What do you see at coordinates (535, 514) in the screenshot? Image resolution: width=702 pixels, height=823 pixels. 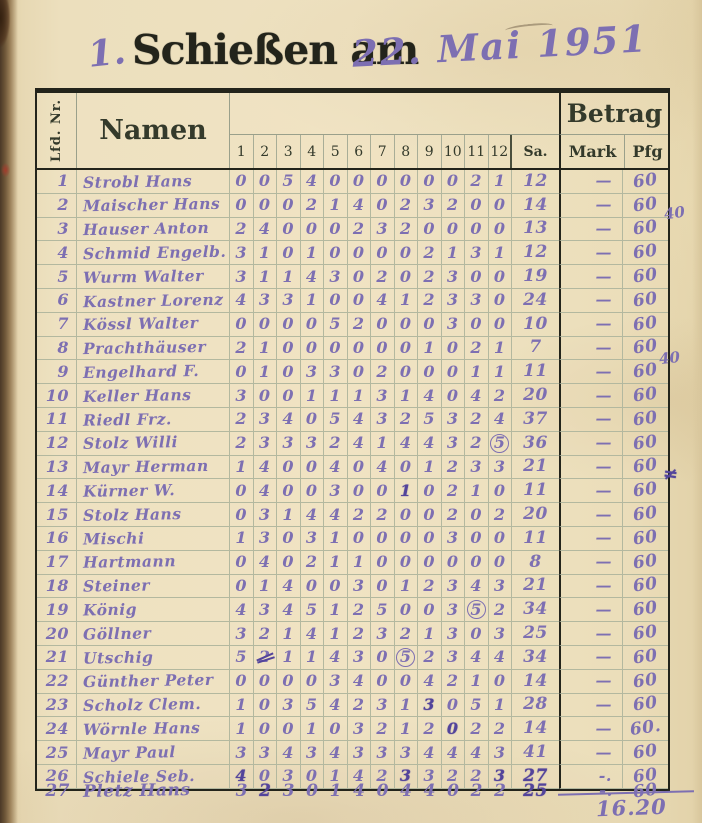 I see `row-sum: 20` at bounding box center [535, 514].